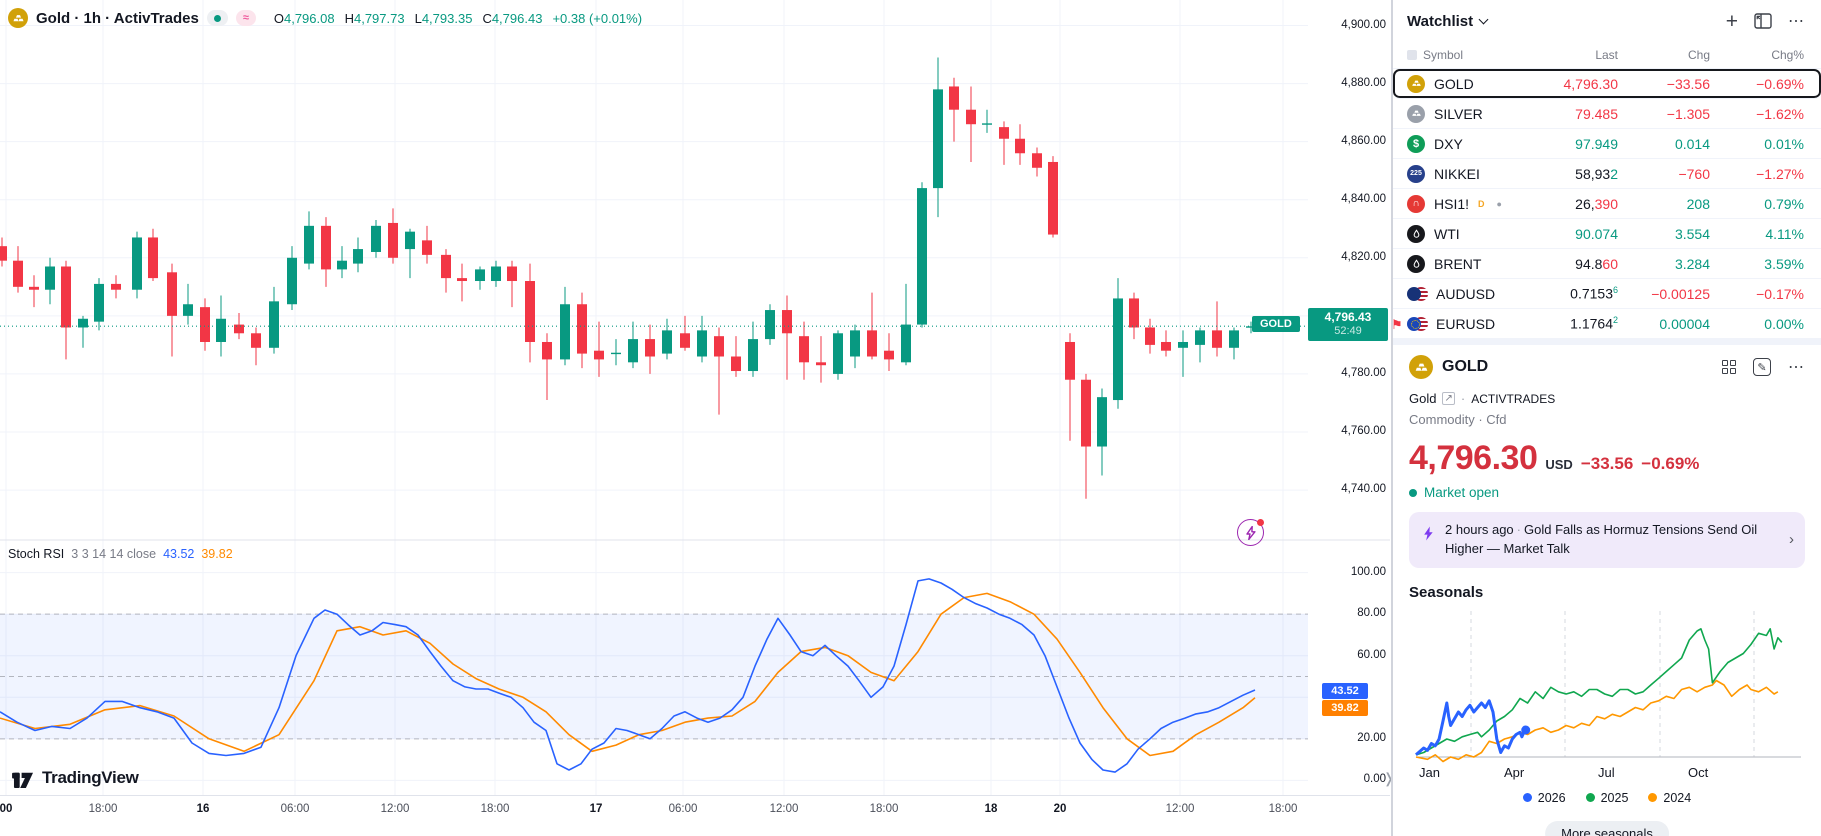 Image resolution: width=1821 pixels, height=836 pixels. What do you see at coordinates (217, 18) in the screenshot?
I see `visibility-dot-icon` at bounding box center [217, 18].